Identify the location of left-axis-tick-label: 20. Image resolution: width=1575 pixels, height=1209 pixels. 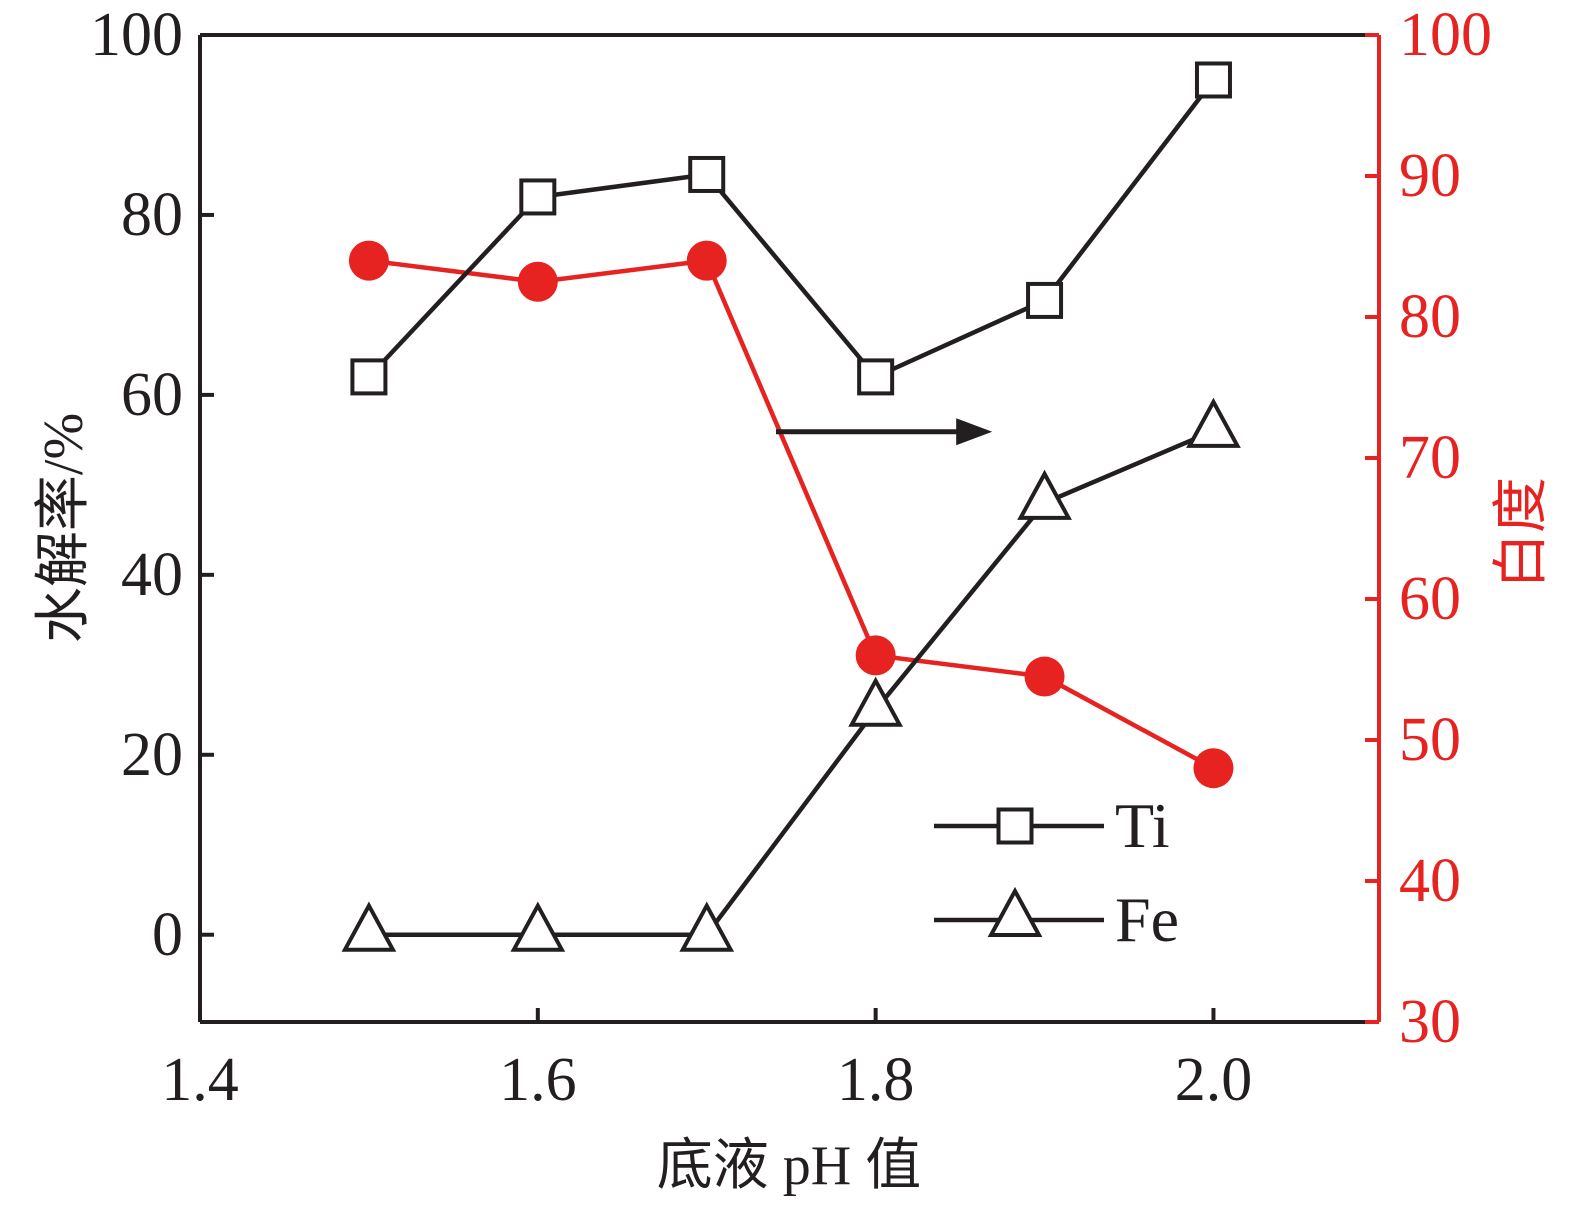
(152, 754).